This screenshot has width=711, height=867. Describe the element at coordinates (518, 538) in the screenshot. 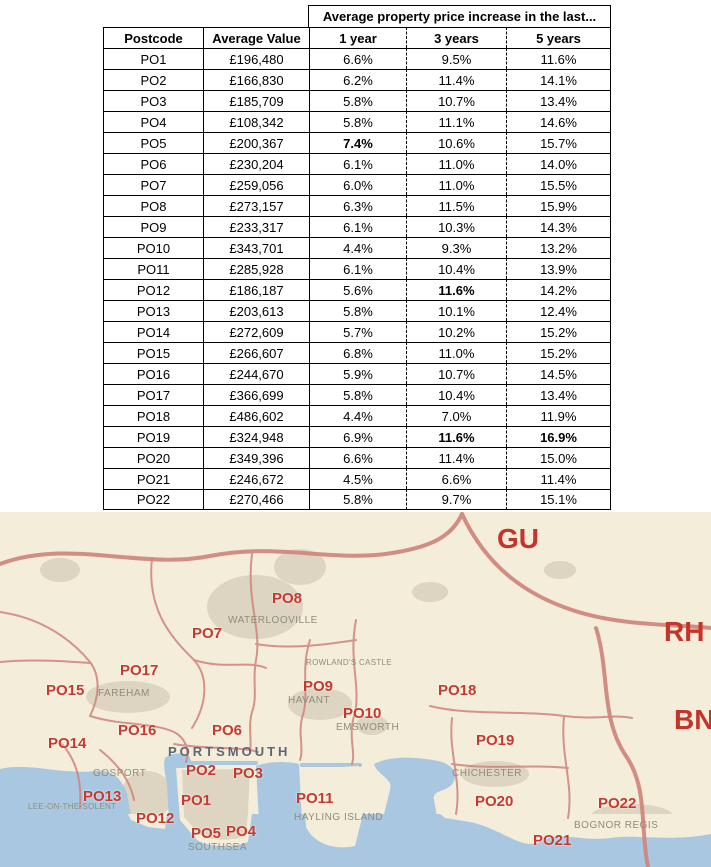

I see `map-label-gu: GU` at that location.